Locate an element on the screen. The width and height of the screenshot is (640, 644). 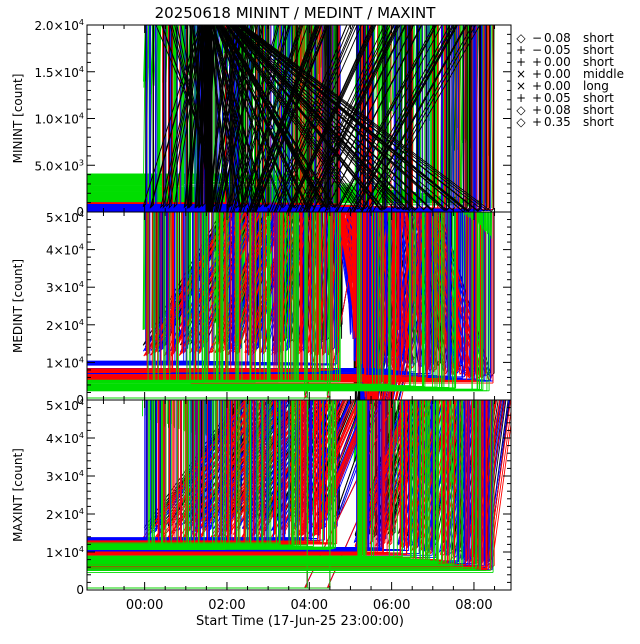
x-axis-label: Start Time (17-Jun-25 23:00:00) is located at coordinates (300, 621).